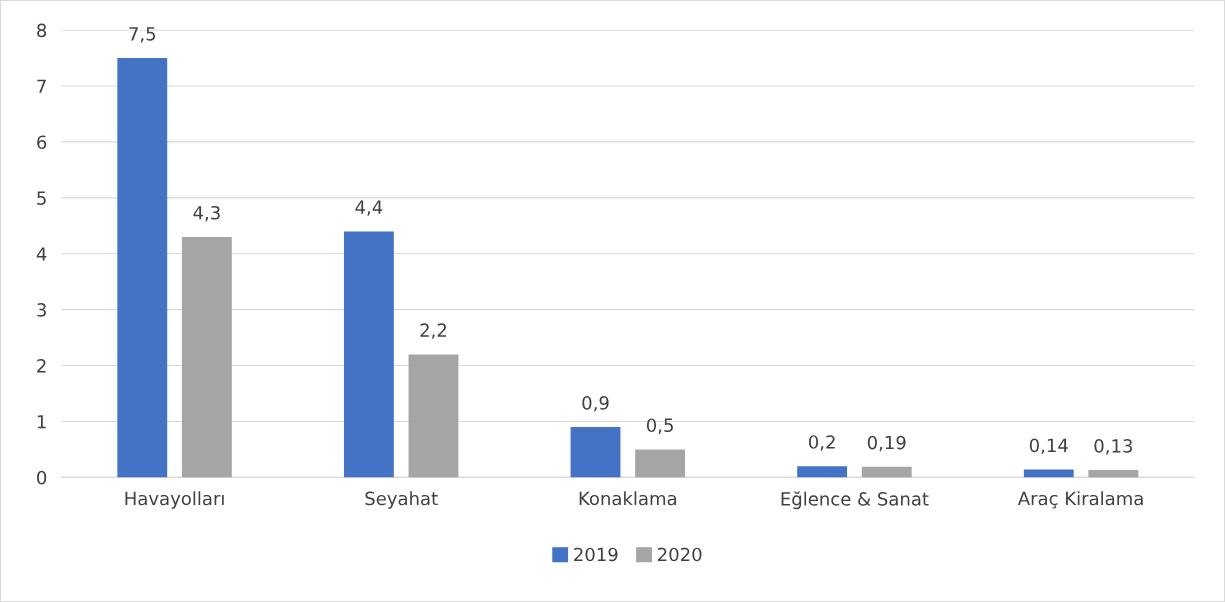 The image size is (1225, 602). I want to click on x-tick-label: Eğlence & Sanat, so click(855, 500).